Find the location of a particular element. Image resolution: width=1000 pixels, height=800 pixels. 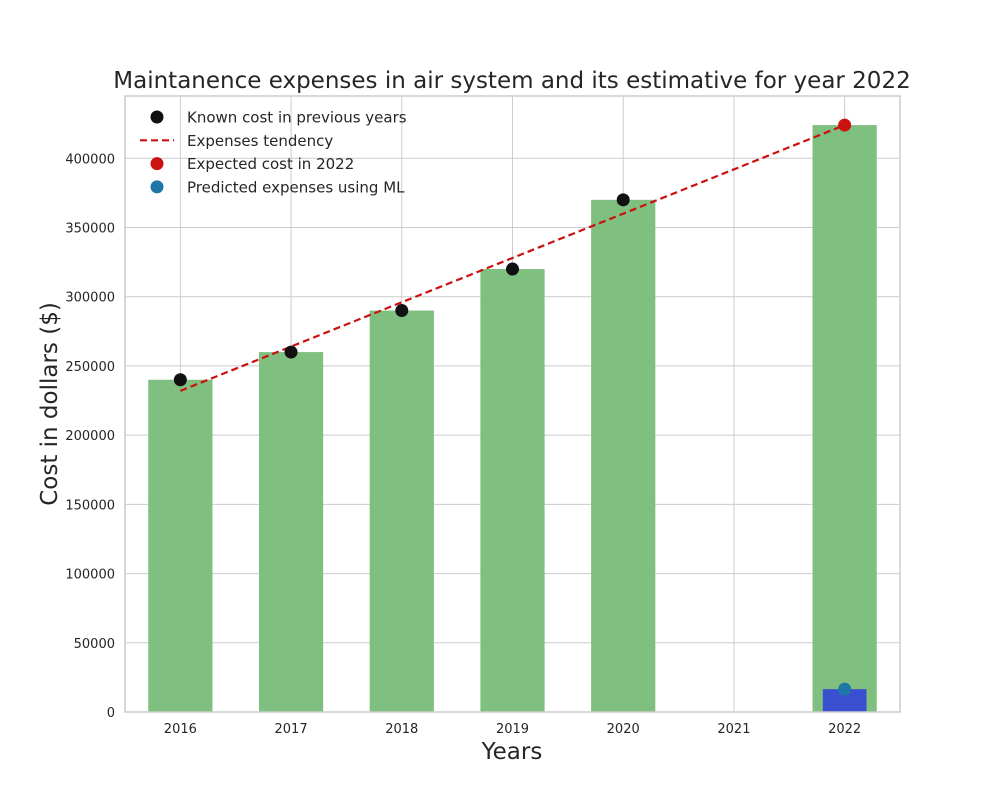

x-tick-label: 2022 is located at coordinates (844, 729).